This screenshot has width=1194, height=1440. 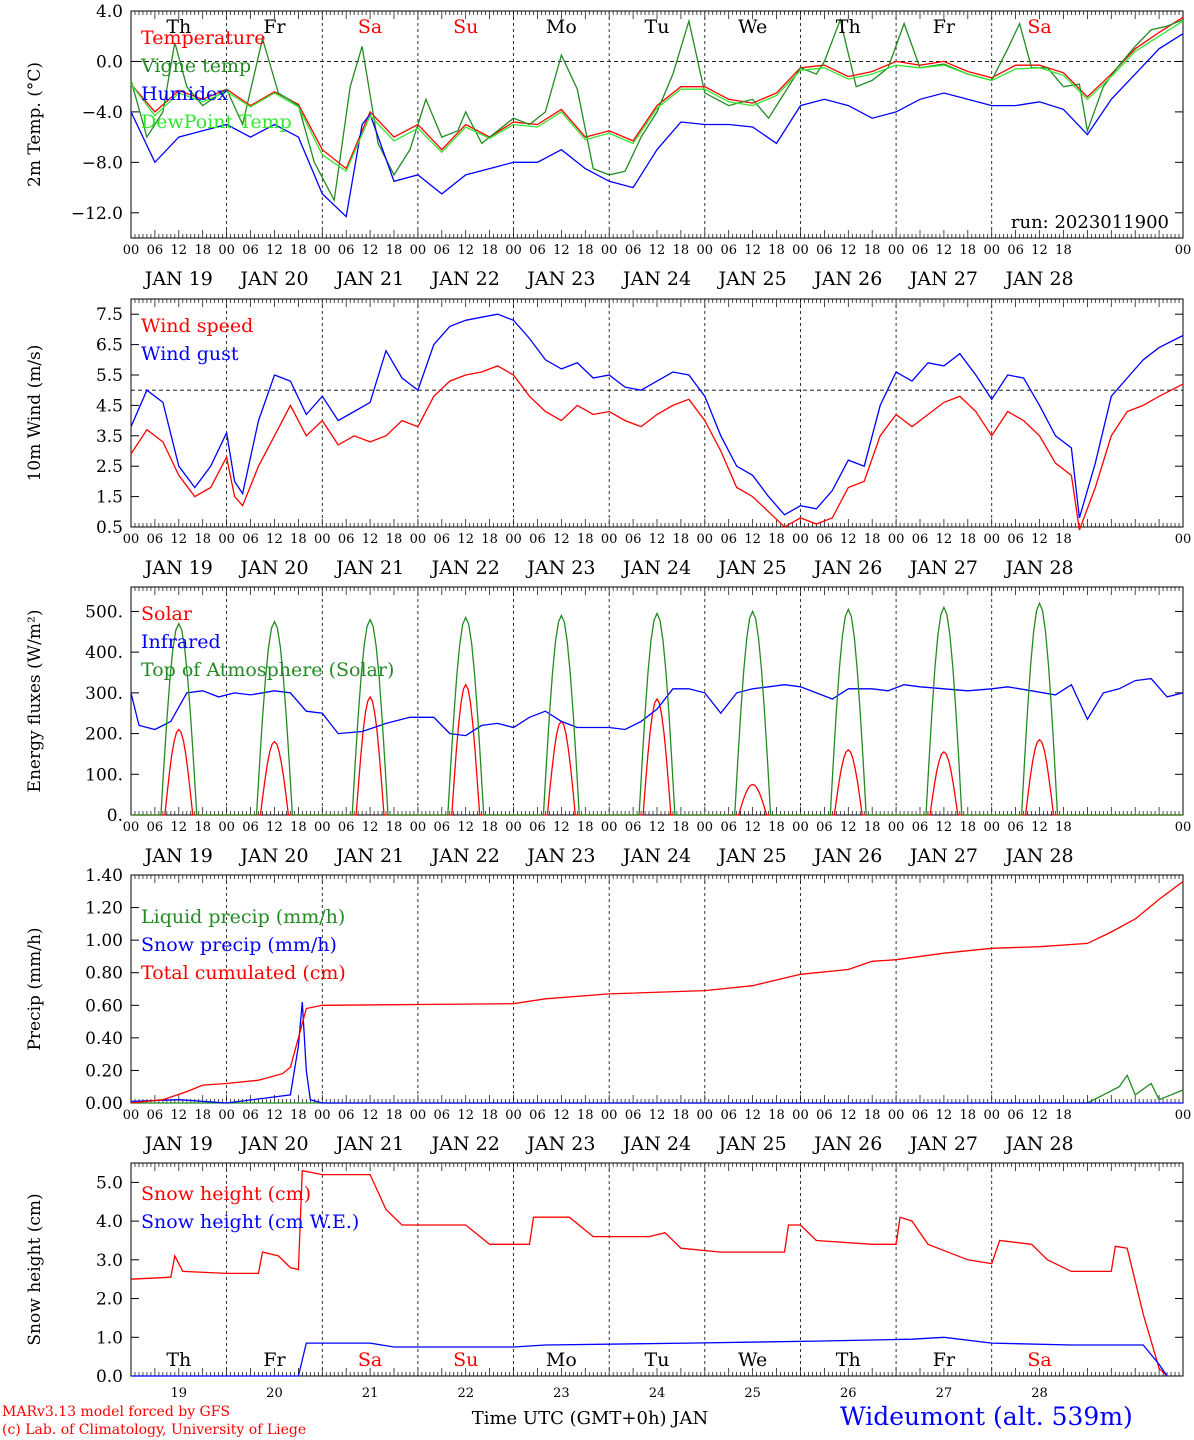 I want to click on y-axis-label: Precip (mm/h), so click(x=35, y=988).